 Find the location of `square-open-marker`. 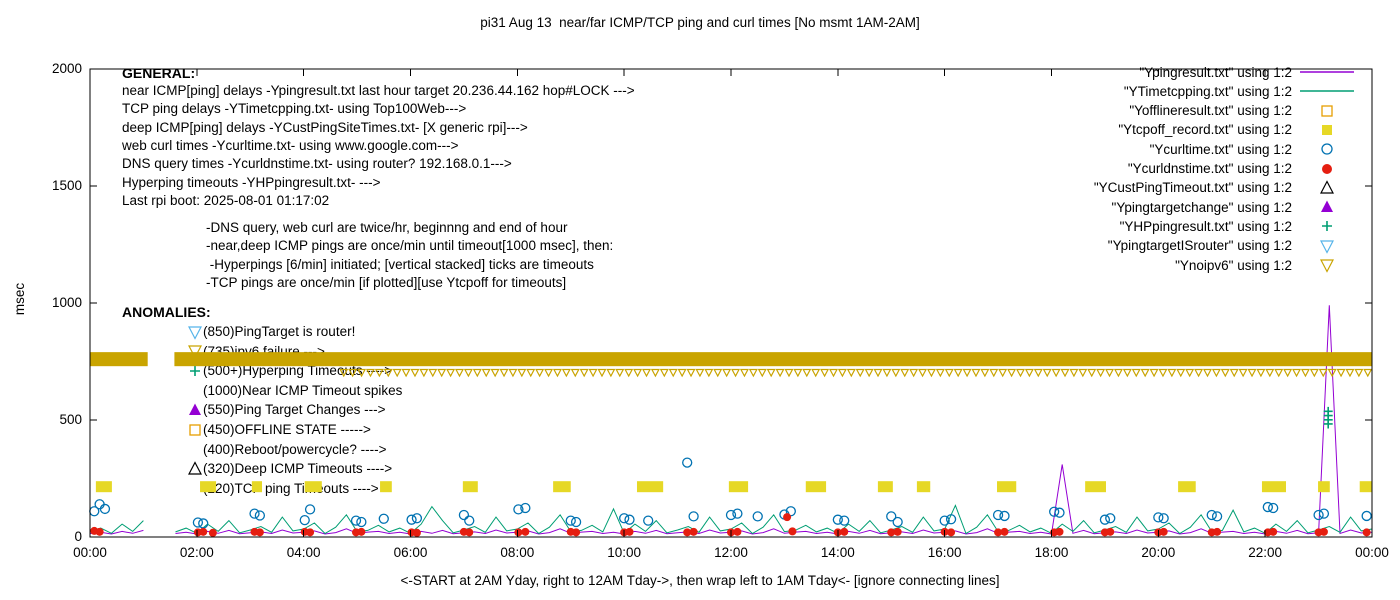

square-open-marker is located at coordinates (1327, 110).